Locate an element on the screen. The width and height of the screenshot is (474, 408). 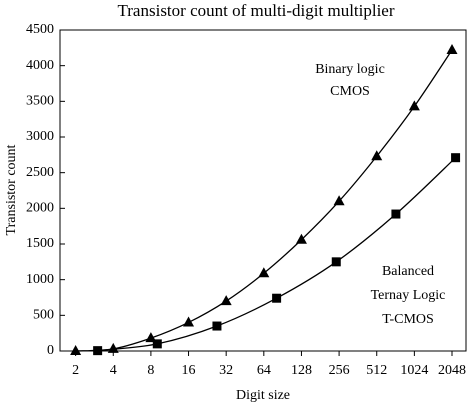
y-tick-label: 500 is located at coordinates (43, 315).